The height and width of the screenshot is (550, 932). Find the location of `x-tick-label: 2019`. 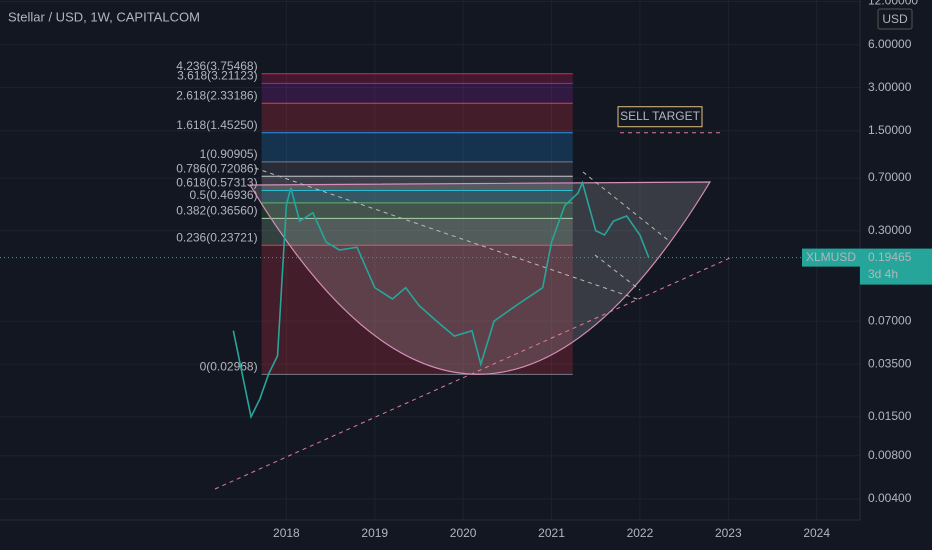

x-tick-label: 2019 is located at coordinates (374, 533).